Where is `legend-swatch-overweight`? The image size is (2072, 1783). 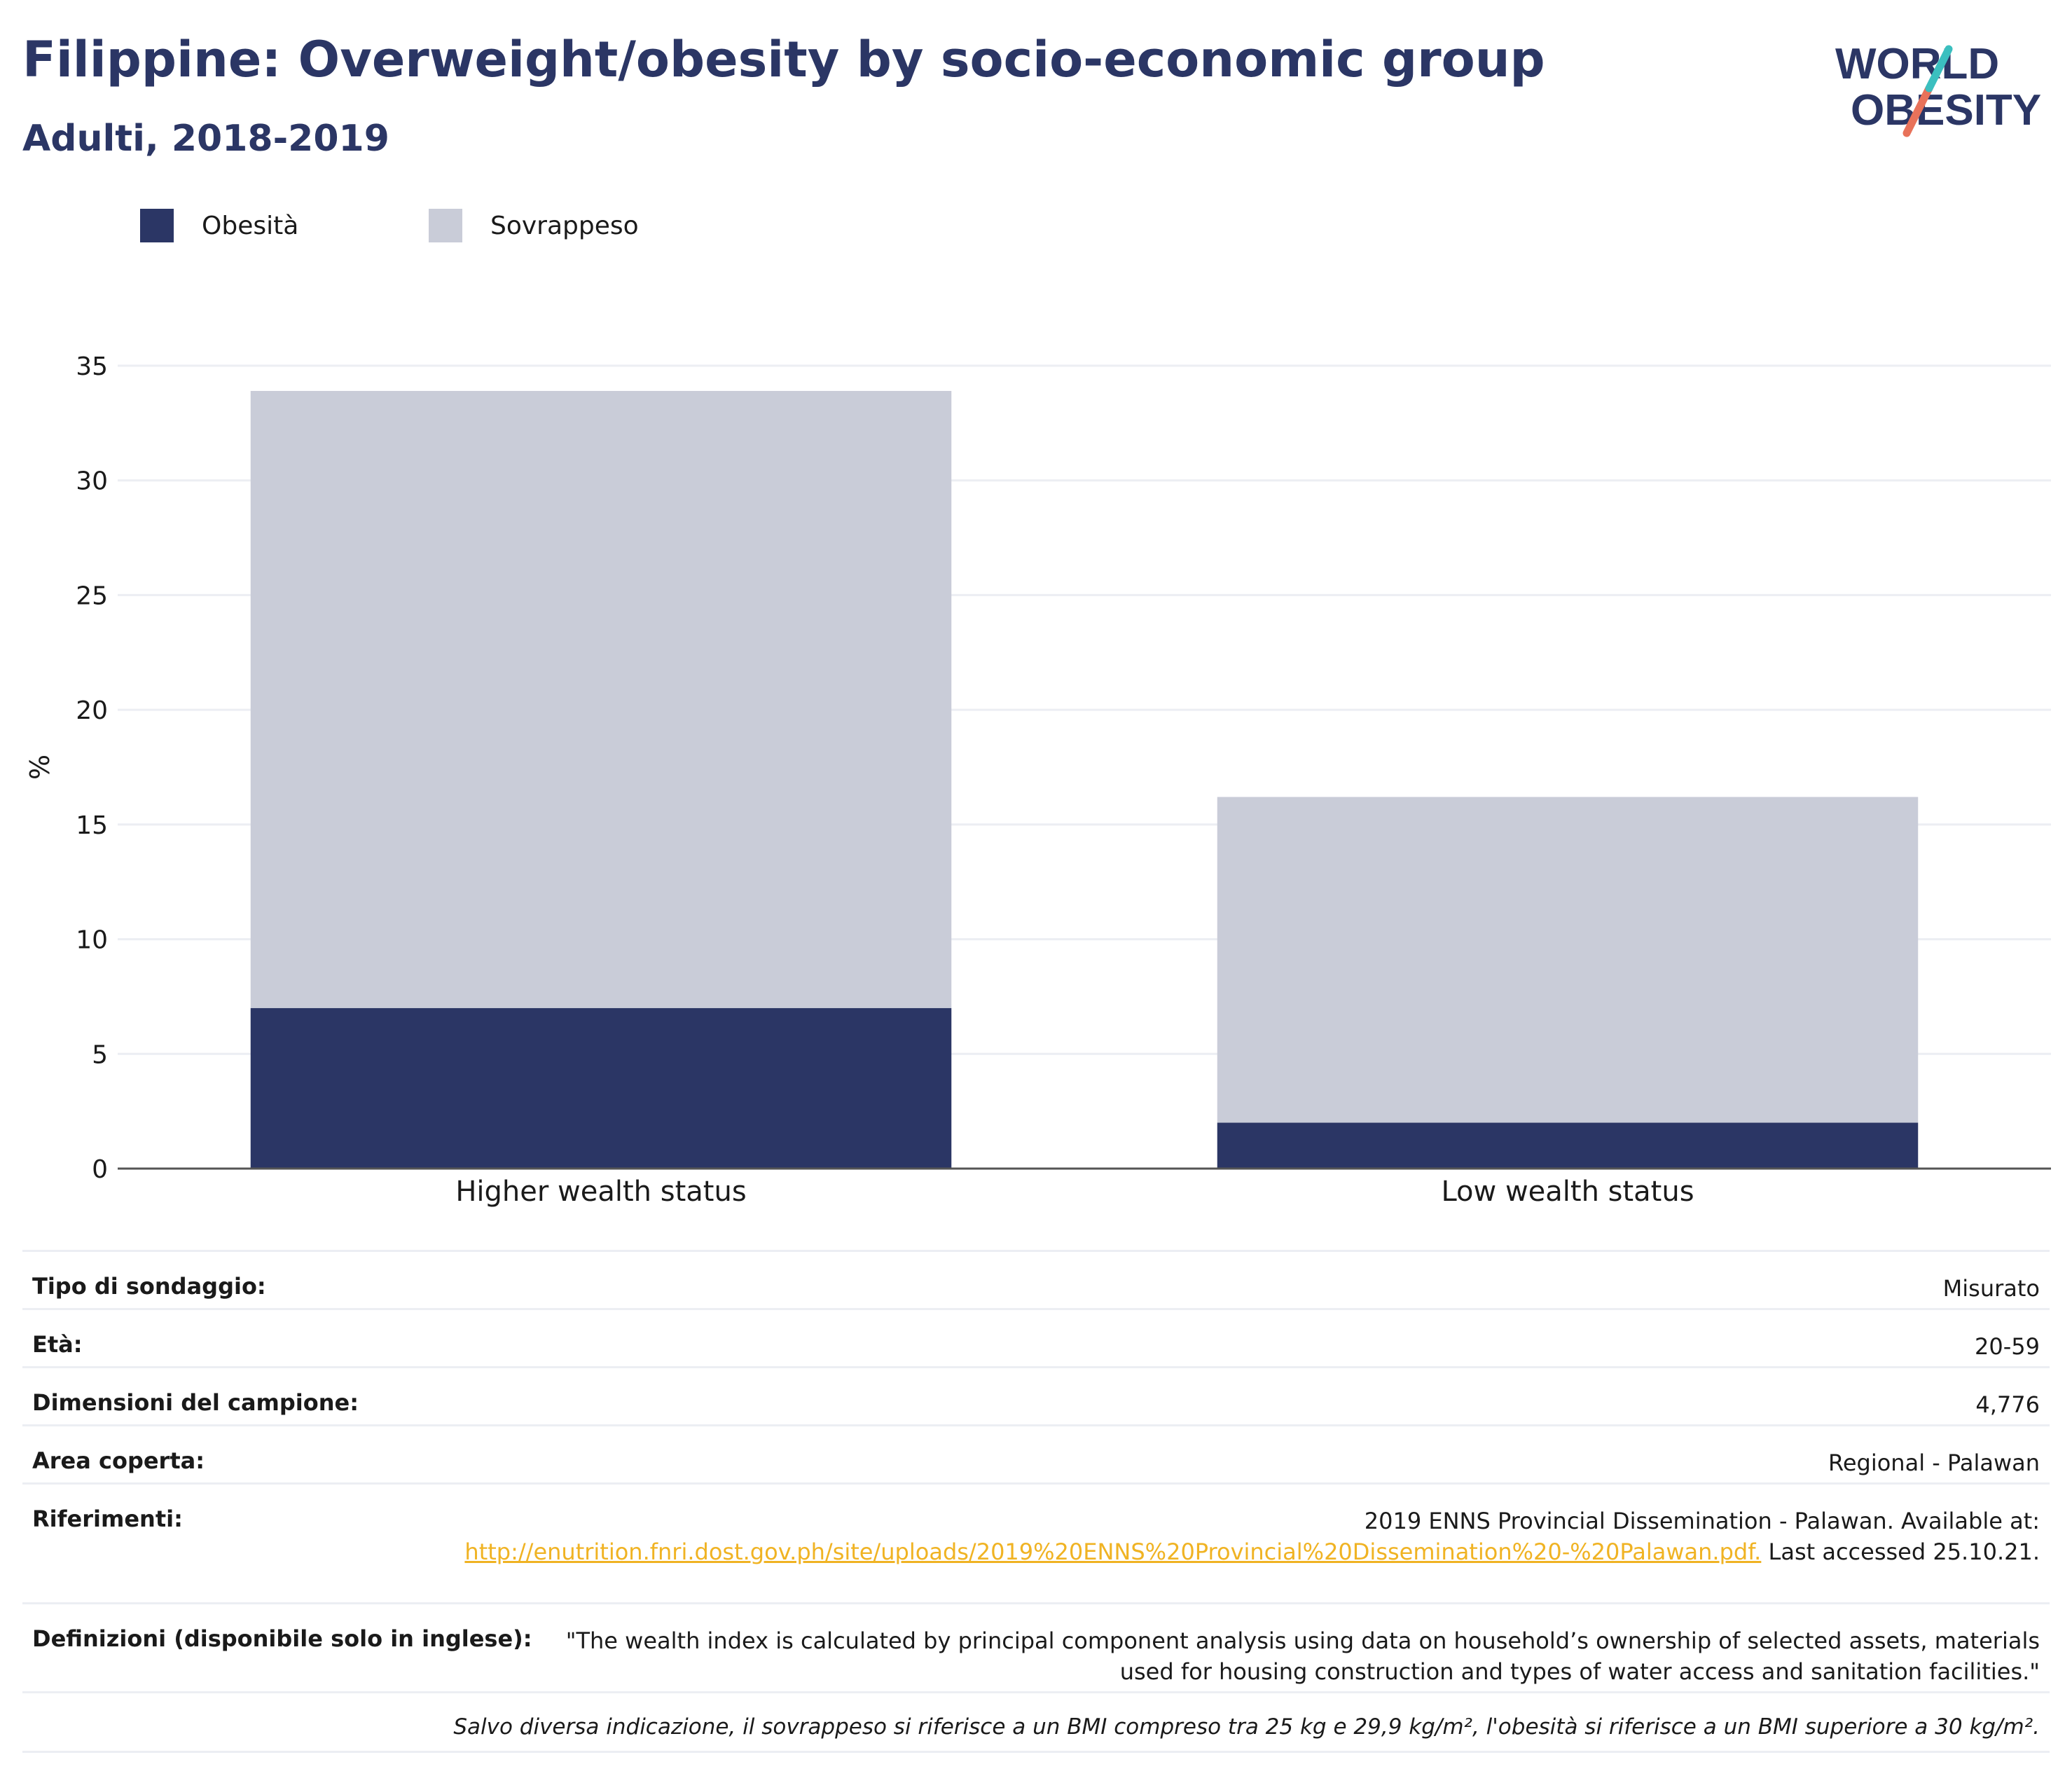
legend-swatch-overweight is located at coordinates (446, 226).